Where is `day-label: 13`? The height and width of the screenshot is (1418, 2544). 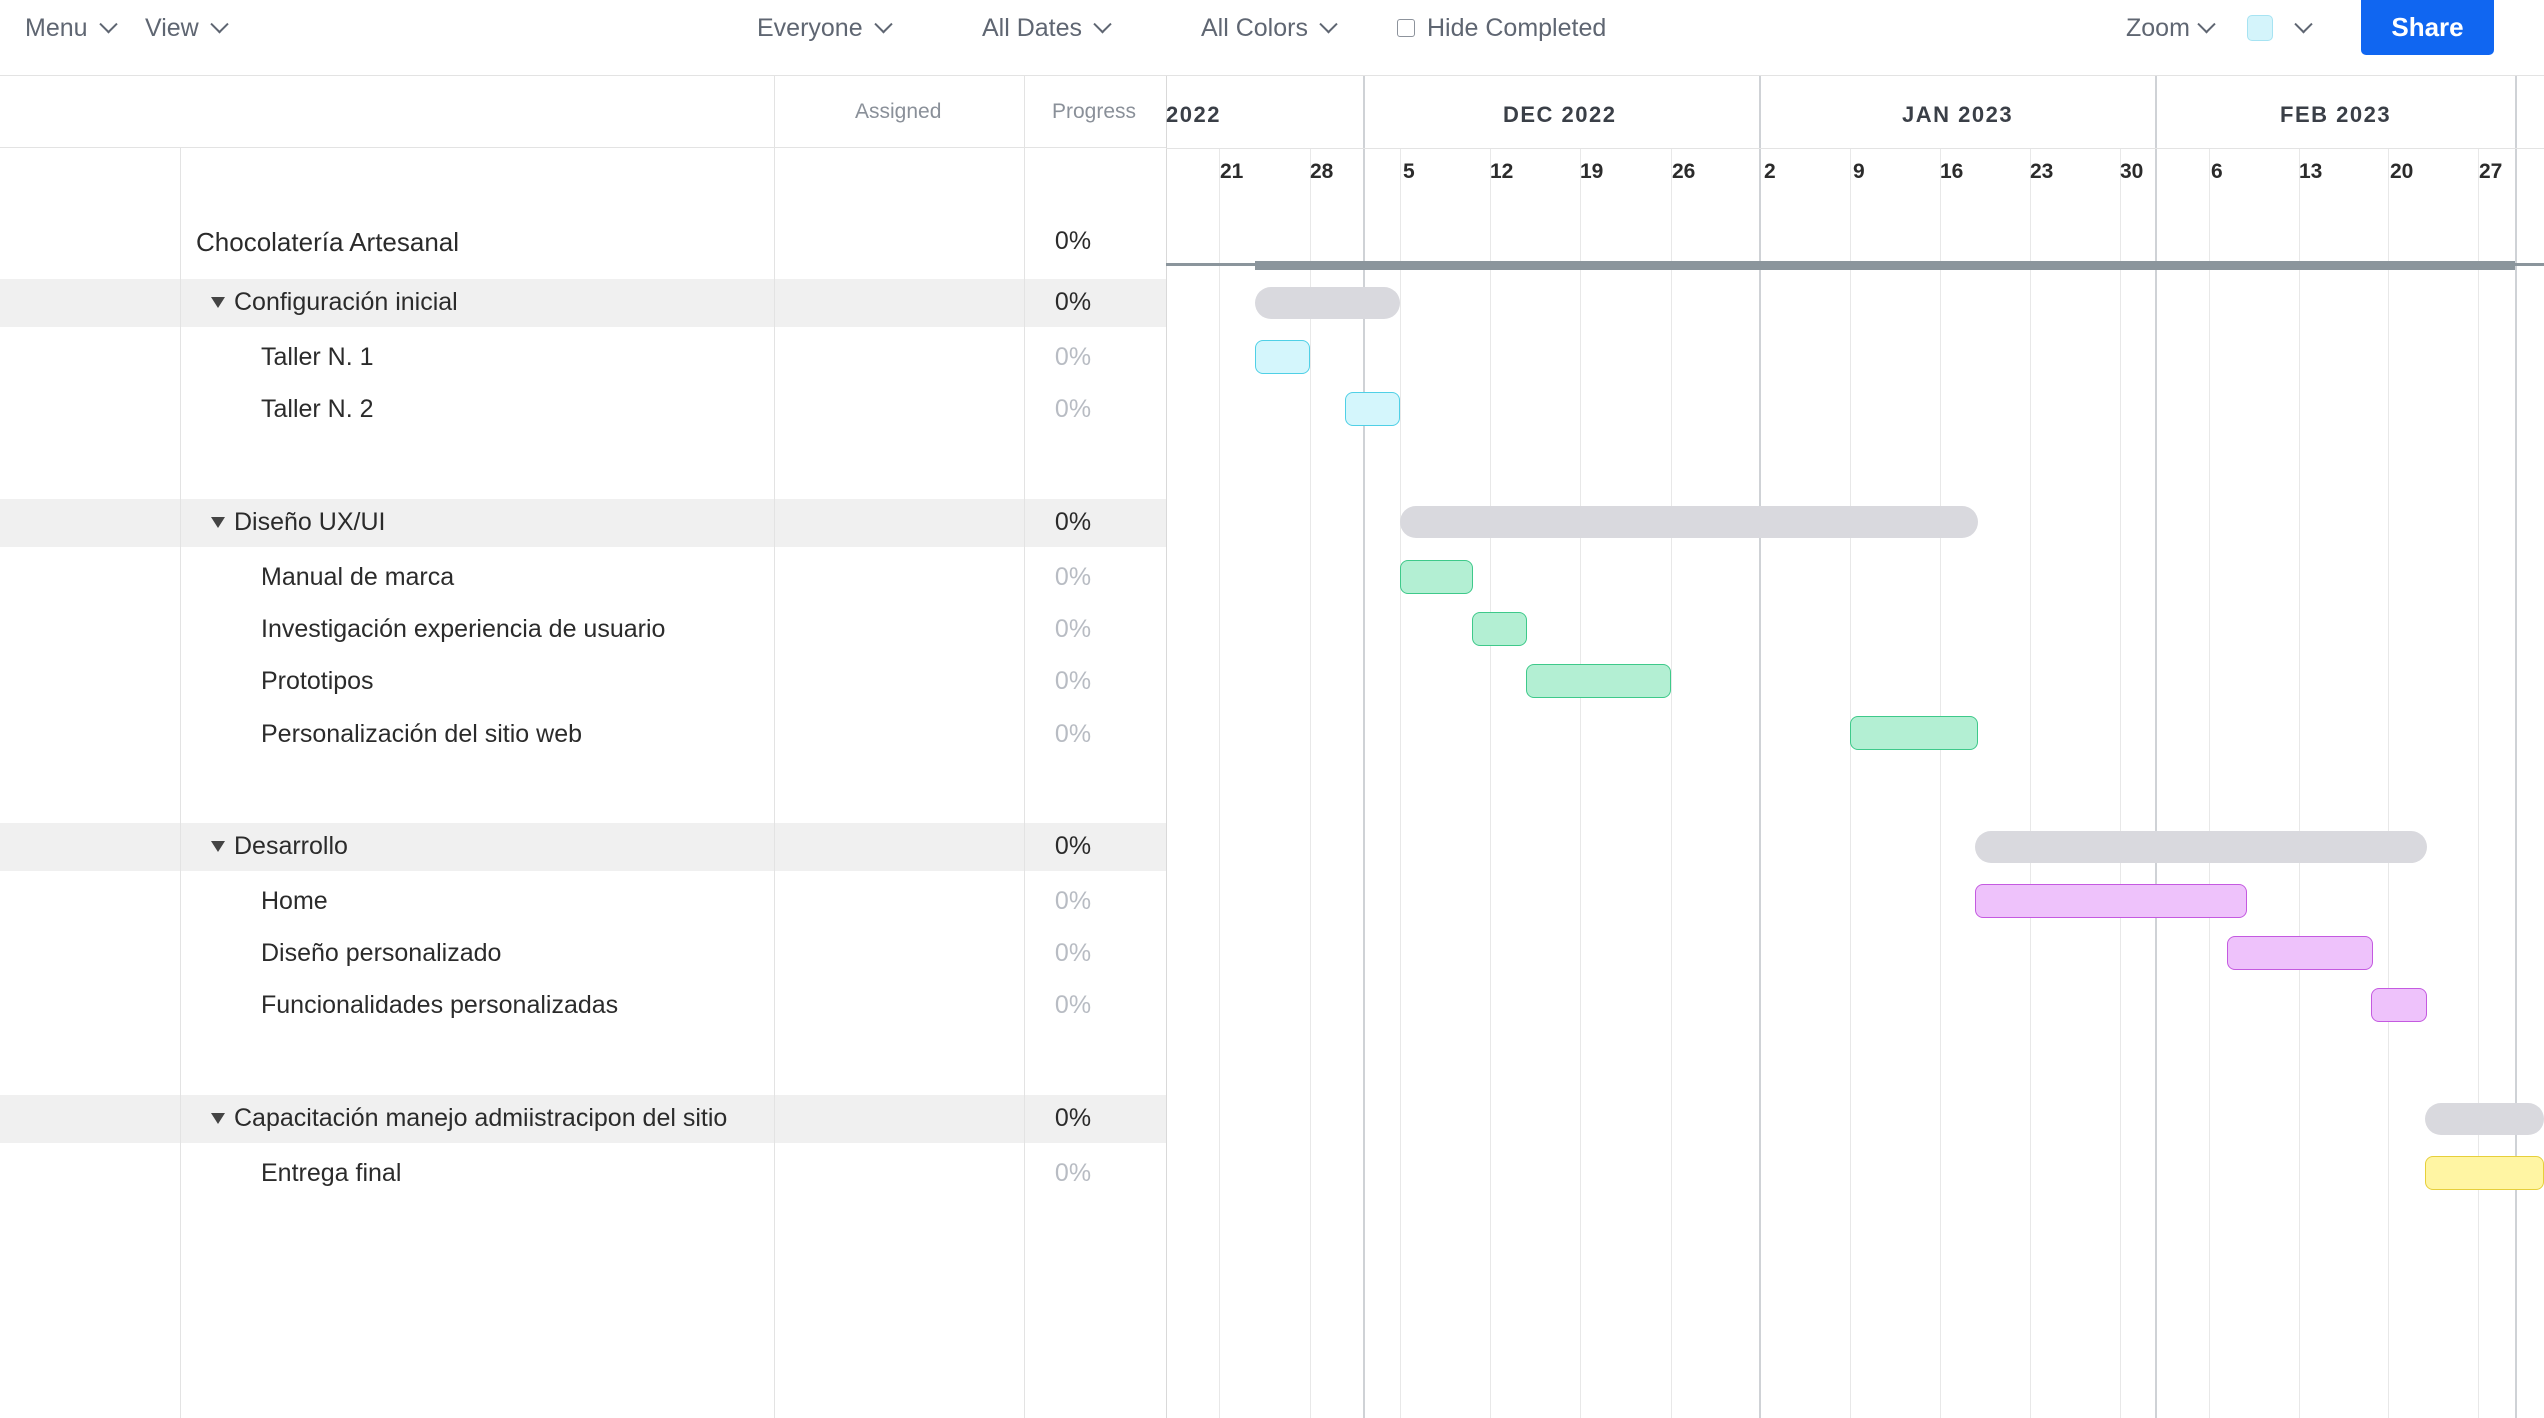
day-label: 13 is located at coordinates (2311, 171).